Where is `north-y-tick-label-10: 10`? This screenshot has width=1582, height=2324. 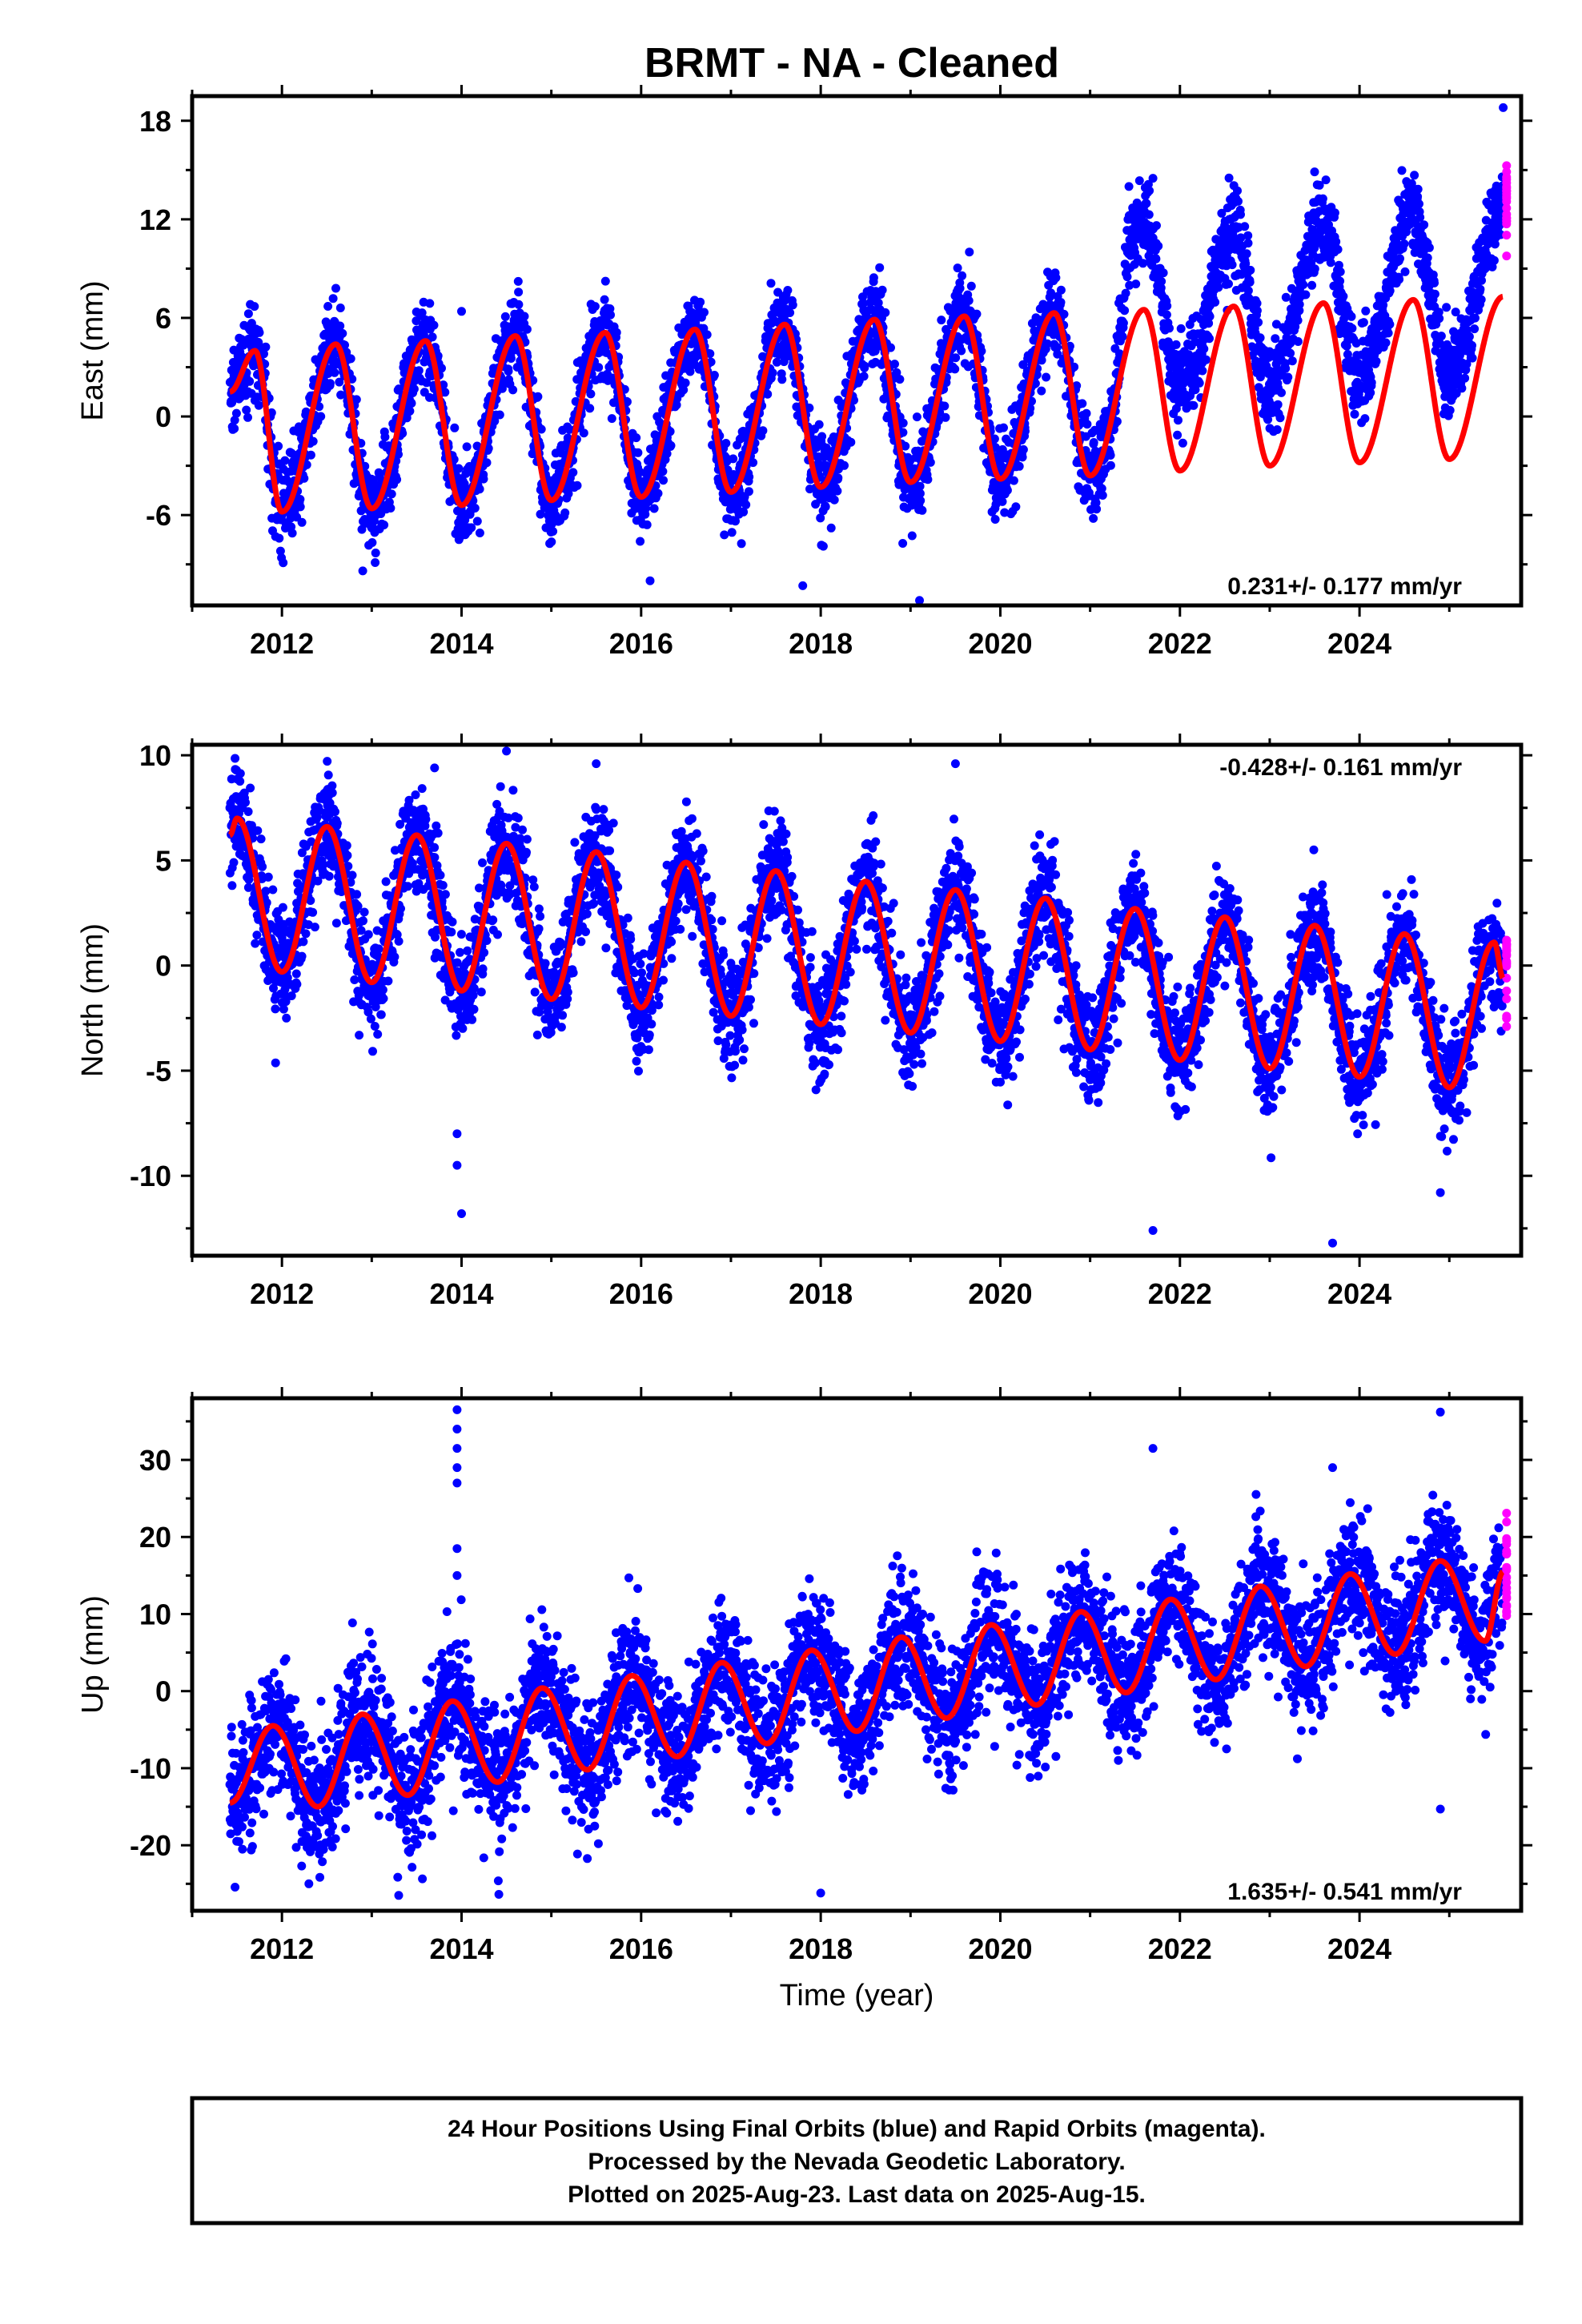
north-y-tick-label-10: 10 is located at coordinates (155, 755).